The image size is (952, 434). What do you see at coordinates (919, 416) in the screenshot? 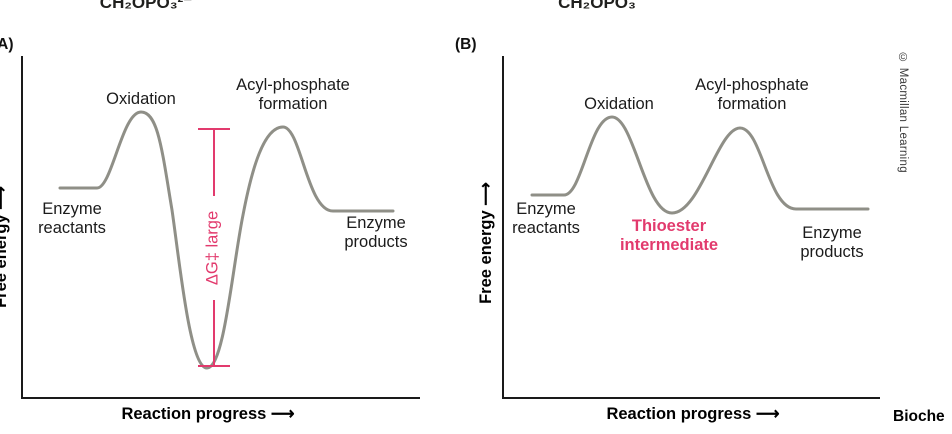
I see `biochemistry-corner-text: Bioche` at bounding box center [919, 416].